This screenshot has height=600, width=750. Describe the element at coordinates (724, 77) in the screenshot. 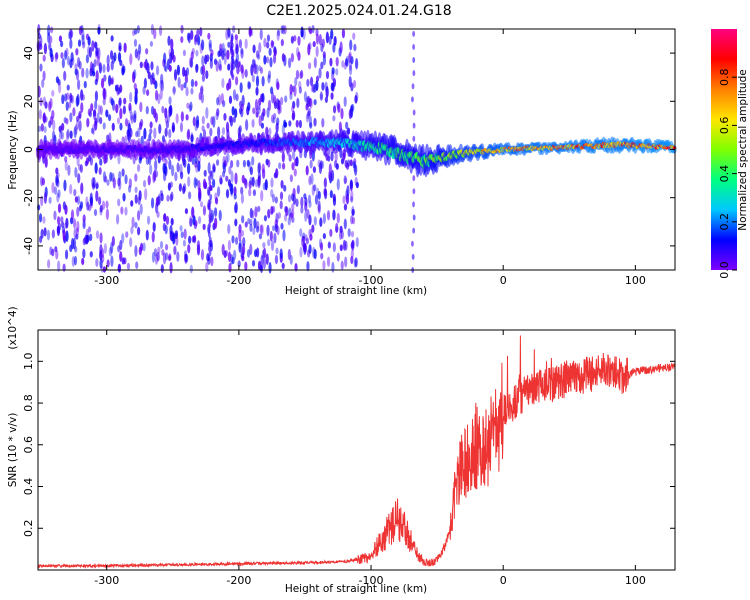

I see `colorbar-tick-label: 0.8` at that location.